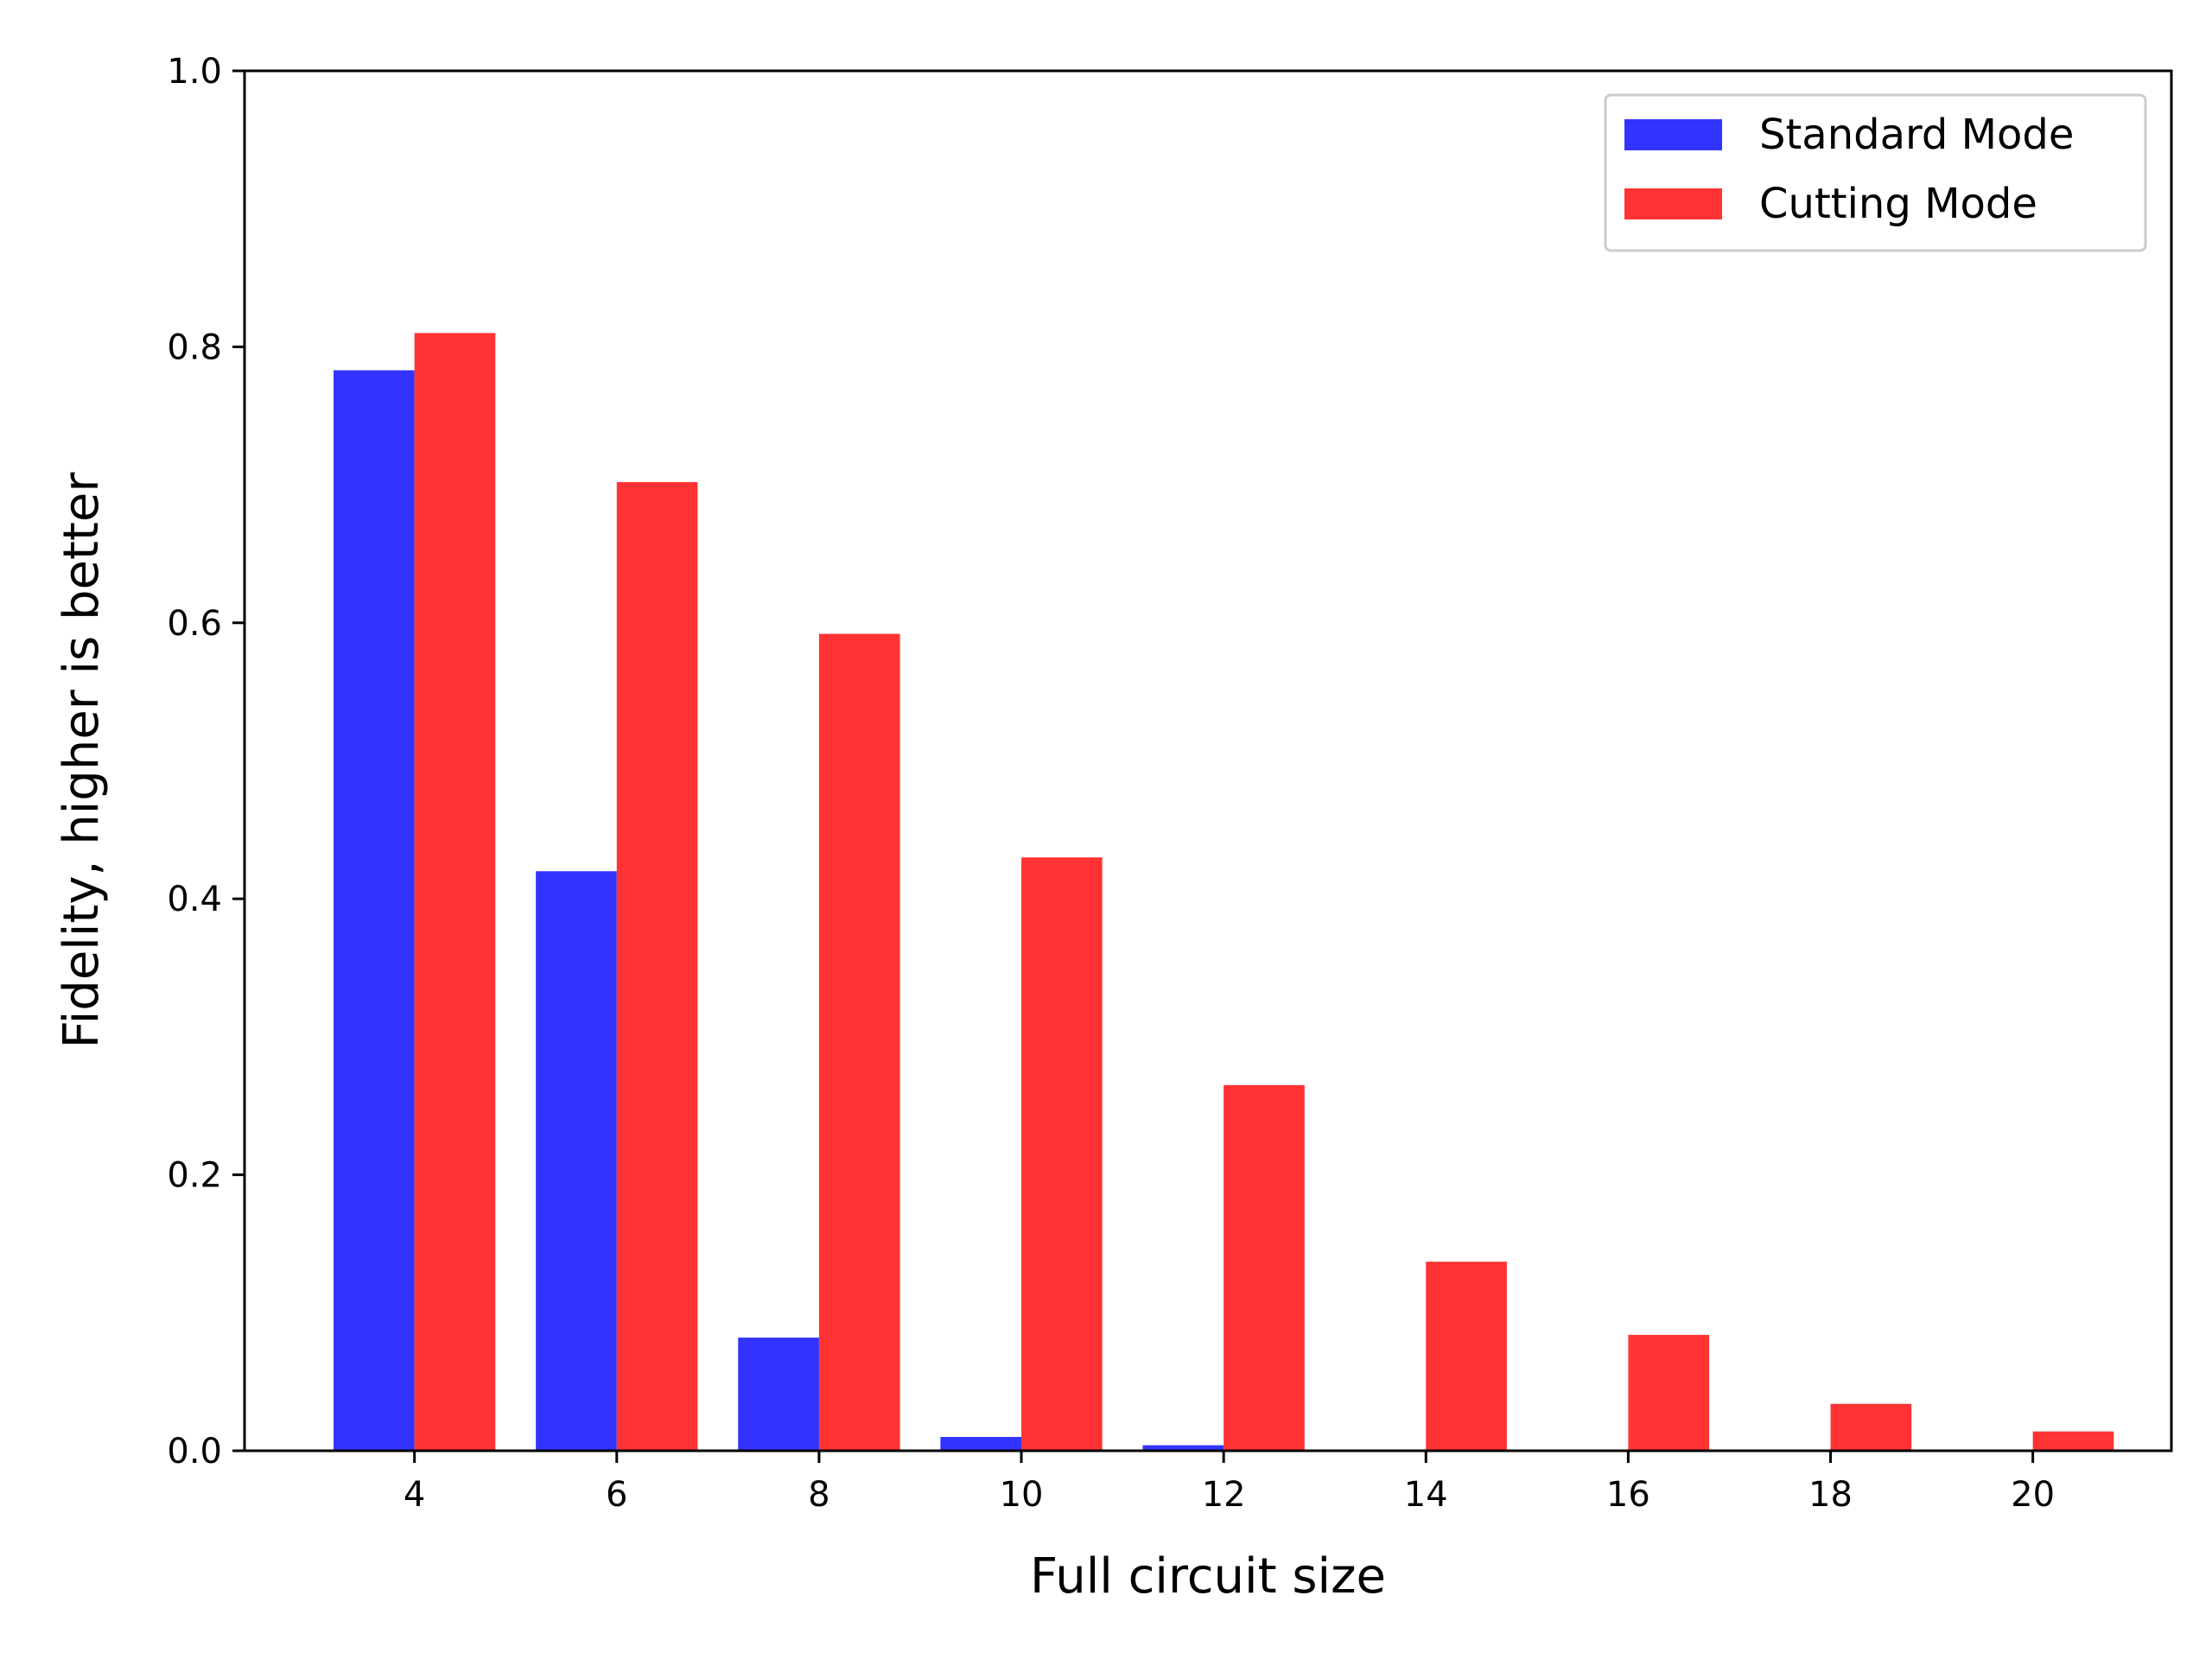 The width and height of the screenshot is (2212, 1659). I want to click on x-tick-label: 14, so click(1426, 1495).